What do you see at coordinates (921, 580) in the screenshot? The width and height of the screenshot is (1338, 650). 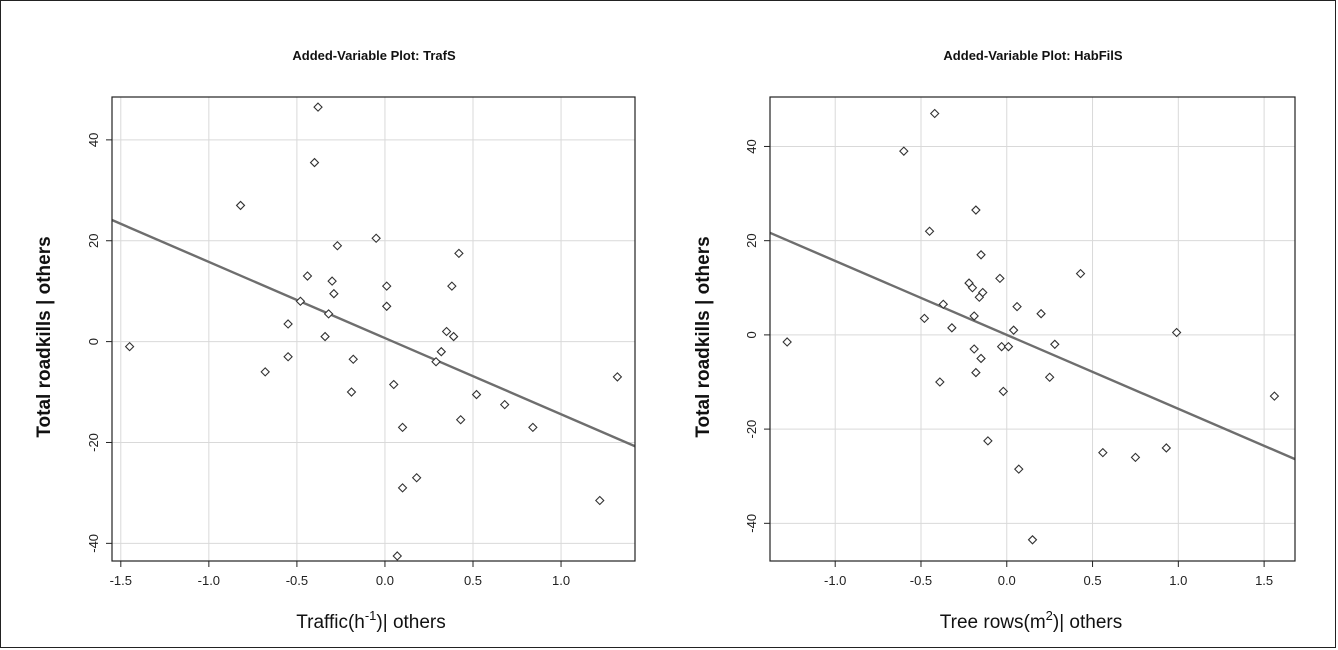 I see `x-tick-label: -0.5` at bounding box center [921, 580].